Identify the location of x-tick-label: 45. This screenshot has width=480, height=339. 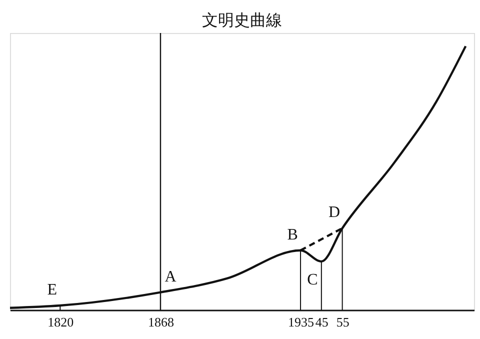
(321, 322).